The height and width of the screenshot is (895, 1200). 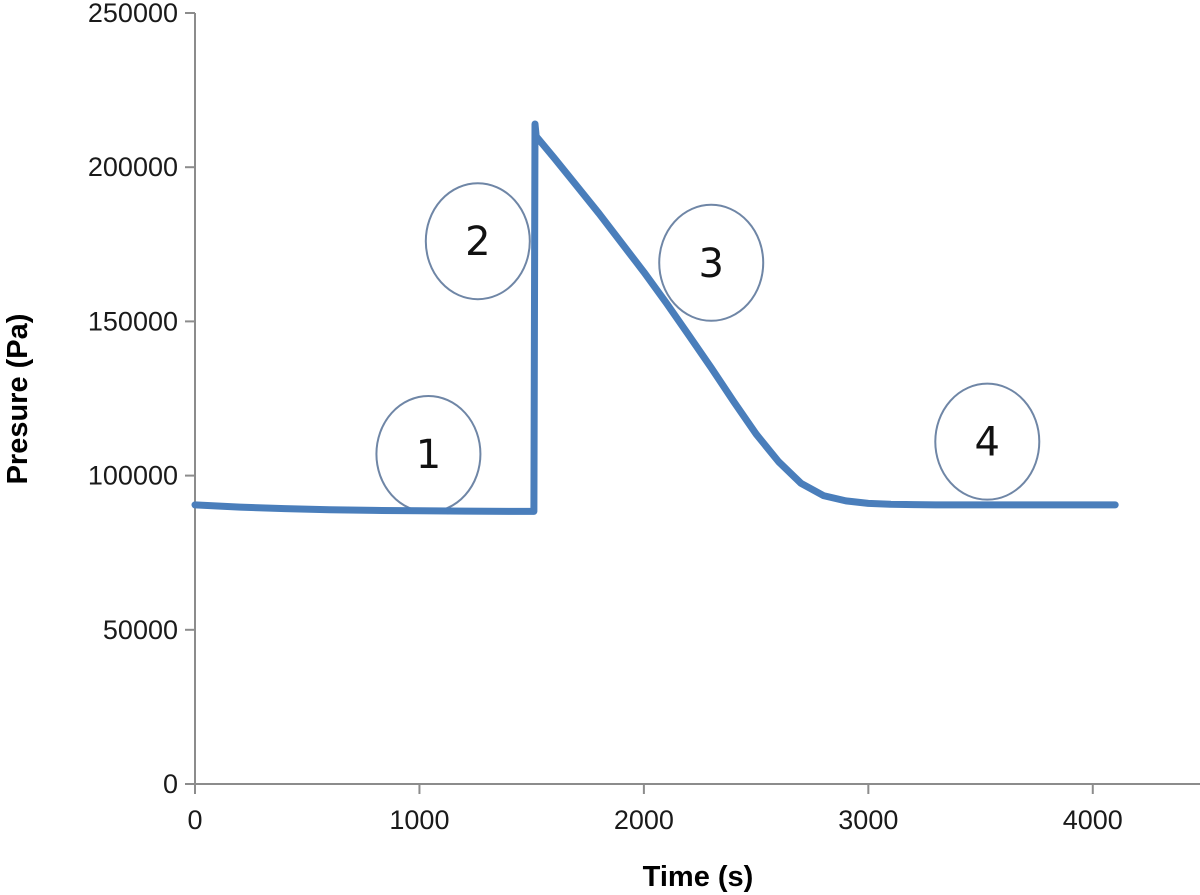 I want to click on y-axis-title: Presure (Pa), so click(x=18, y=399).